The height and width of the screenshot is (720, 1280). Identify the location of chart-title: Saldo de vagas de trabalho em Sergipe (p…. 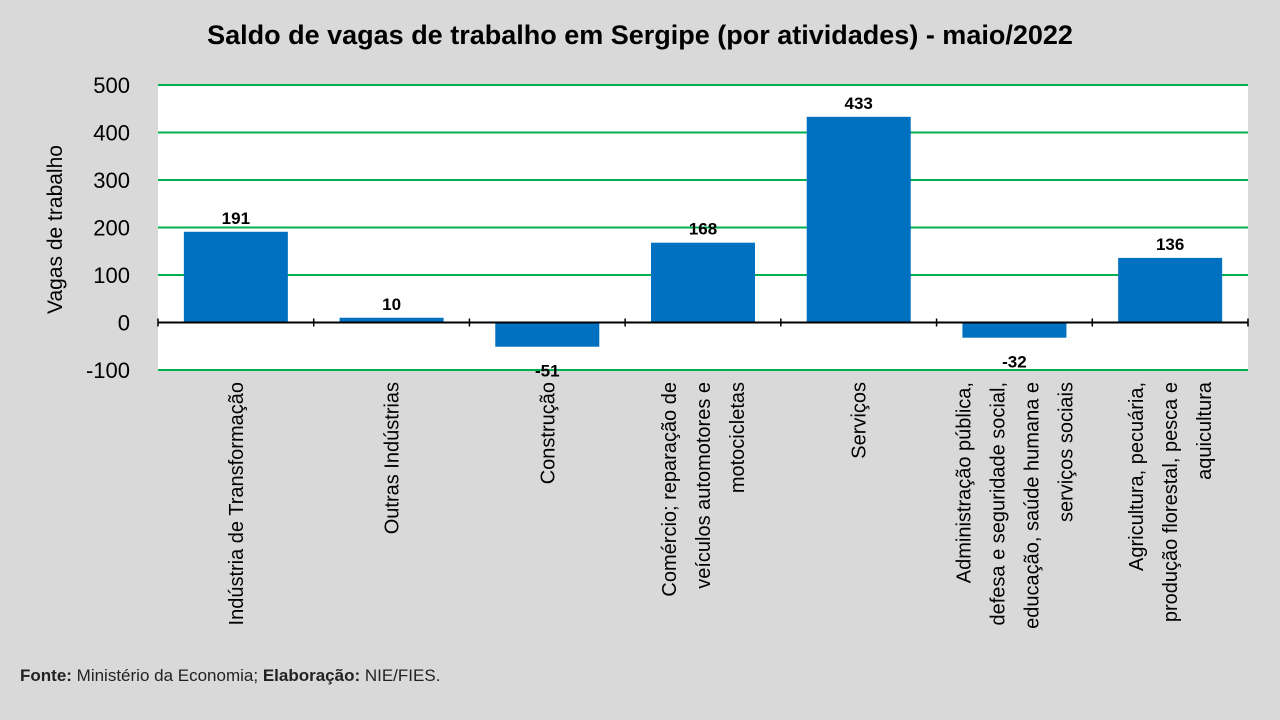
(640, 35).